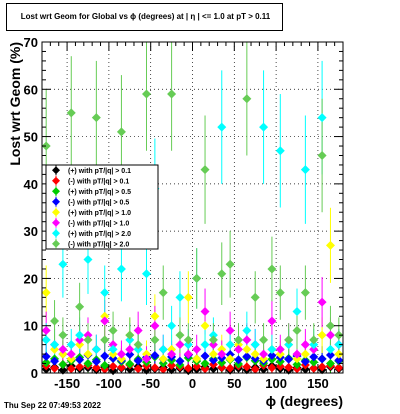 The height and width of the screenshot is (414, 400). I want to click on x-tick-label: -100, so click(109, 383).